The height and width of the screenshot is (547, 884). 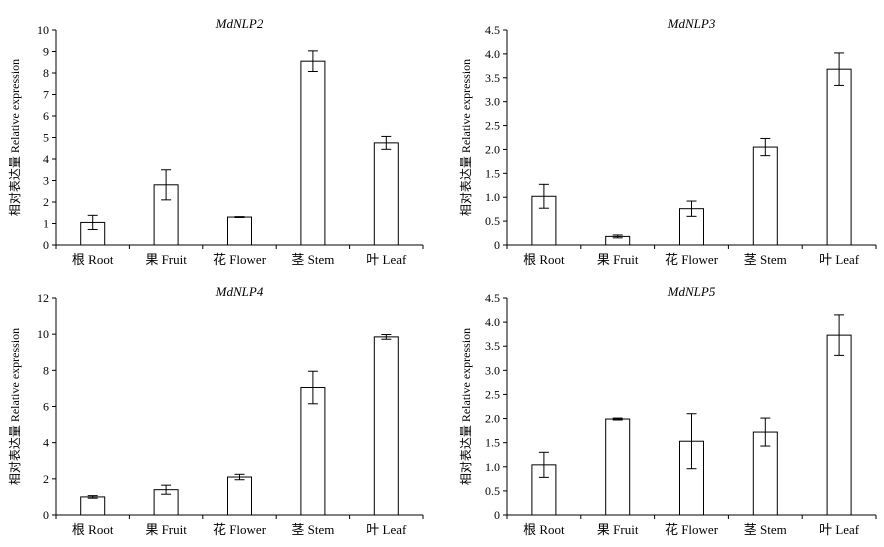 I want to click on y-tick-label: 7, so click(x=46, y=95).